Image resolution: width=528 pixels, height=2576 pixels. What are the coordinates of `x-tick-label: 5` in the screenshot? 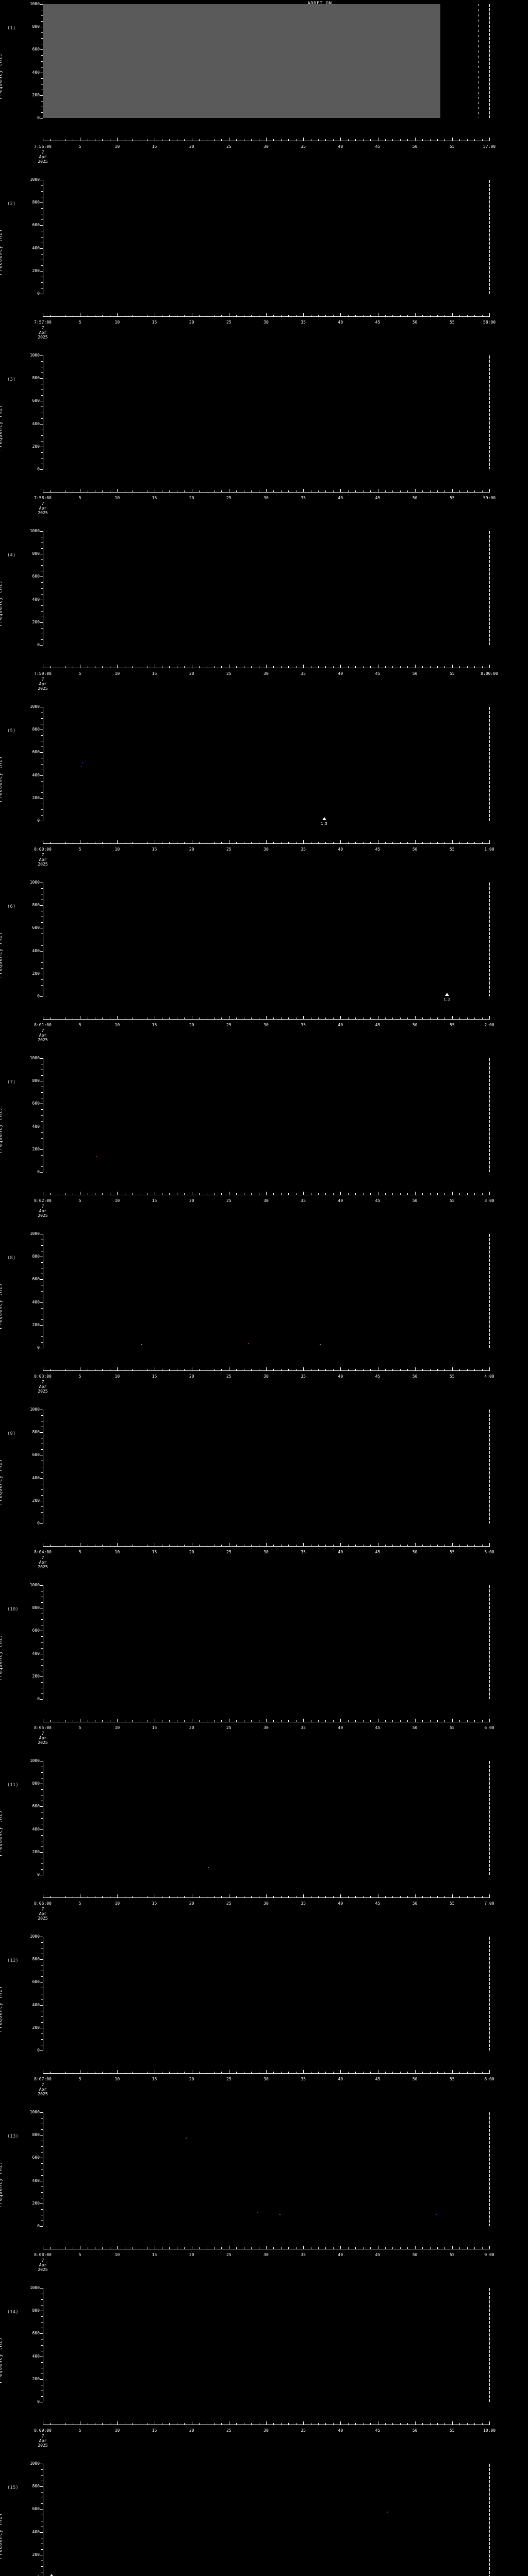 It's located at (79, 1552).